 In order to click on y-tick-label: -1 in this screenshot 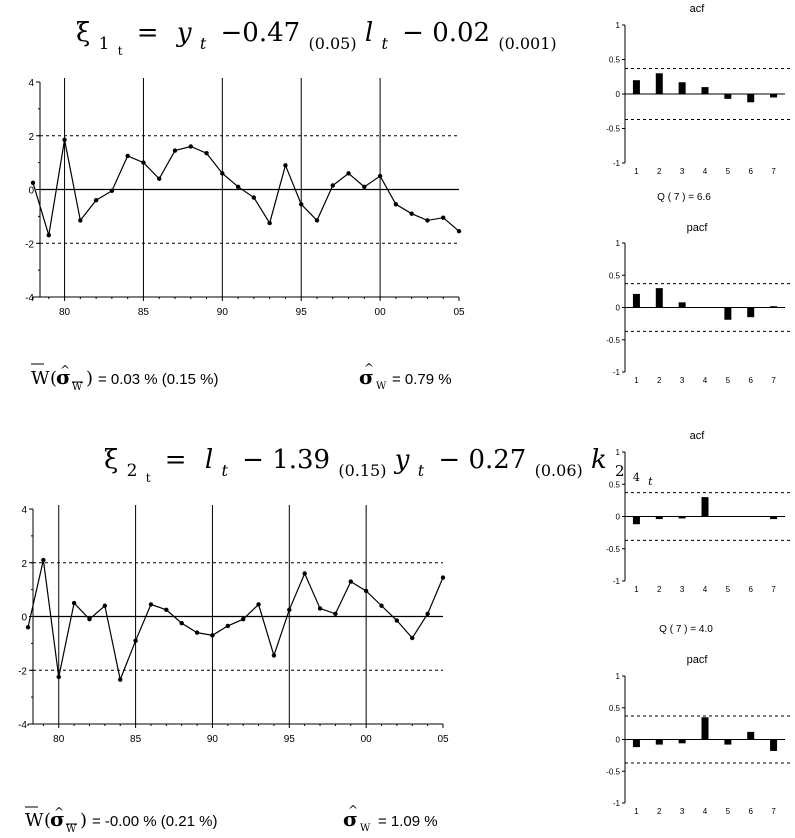, I will do `click(617, 163)`.